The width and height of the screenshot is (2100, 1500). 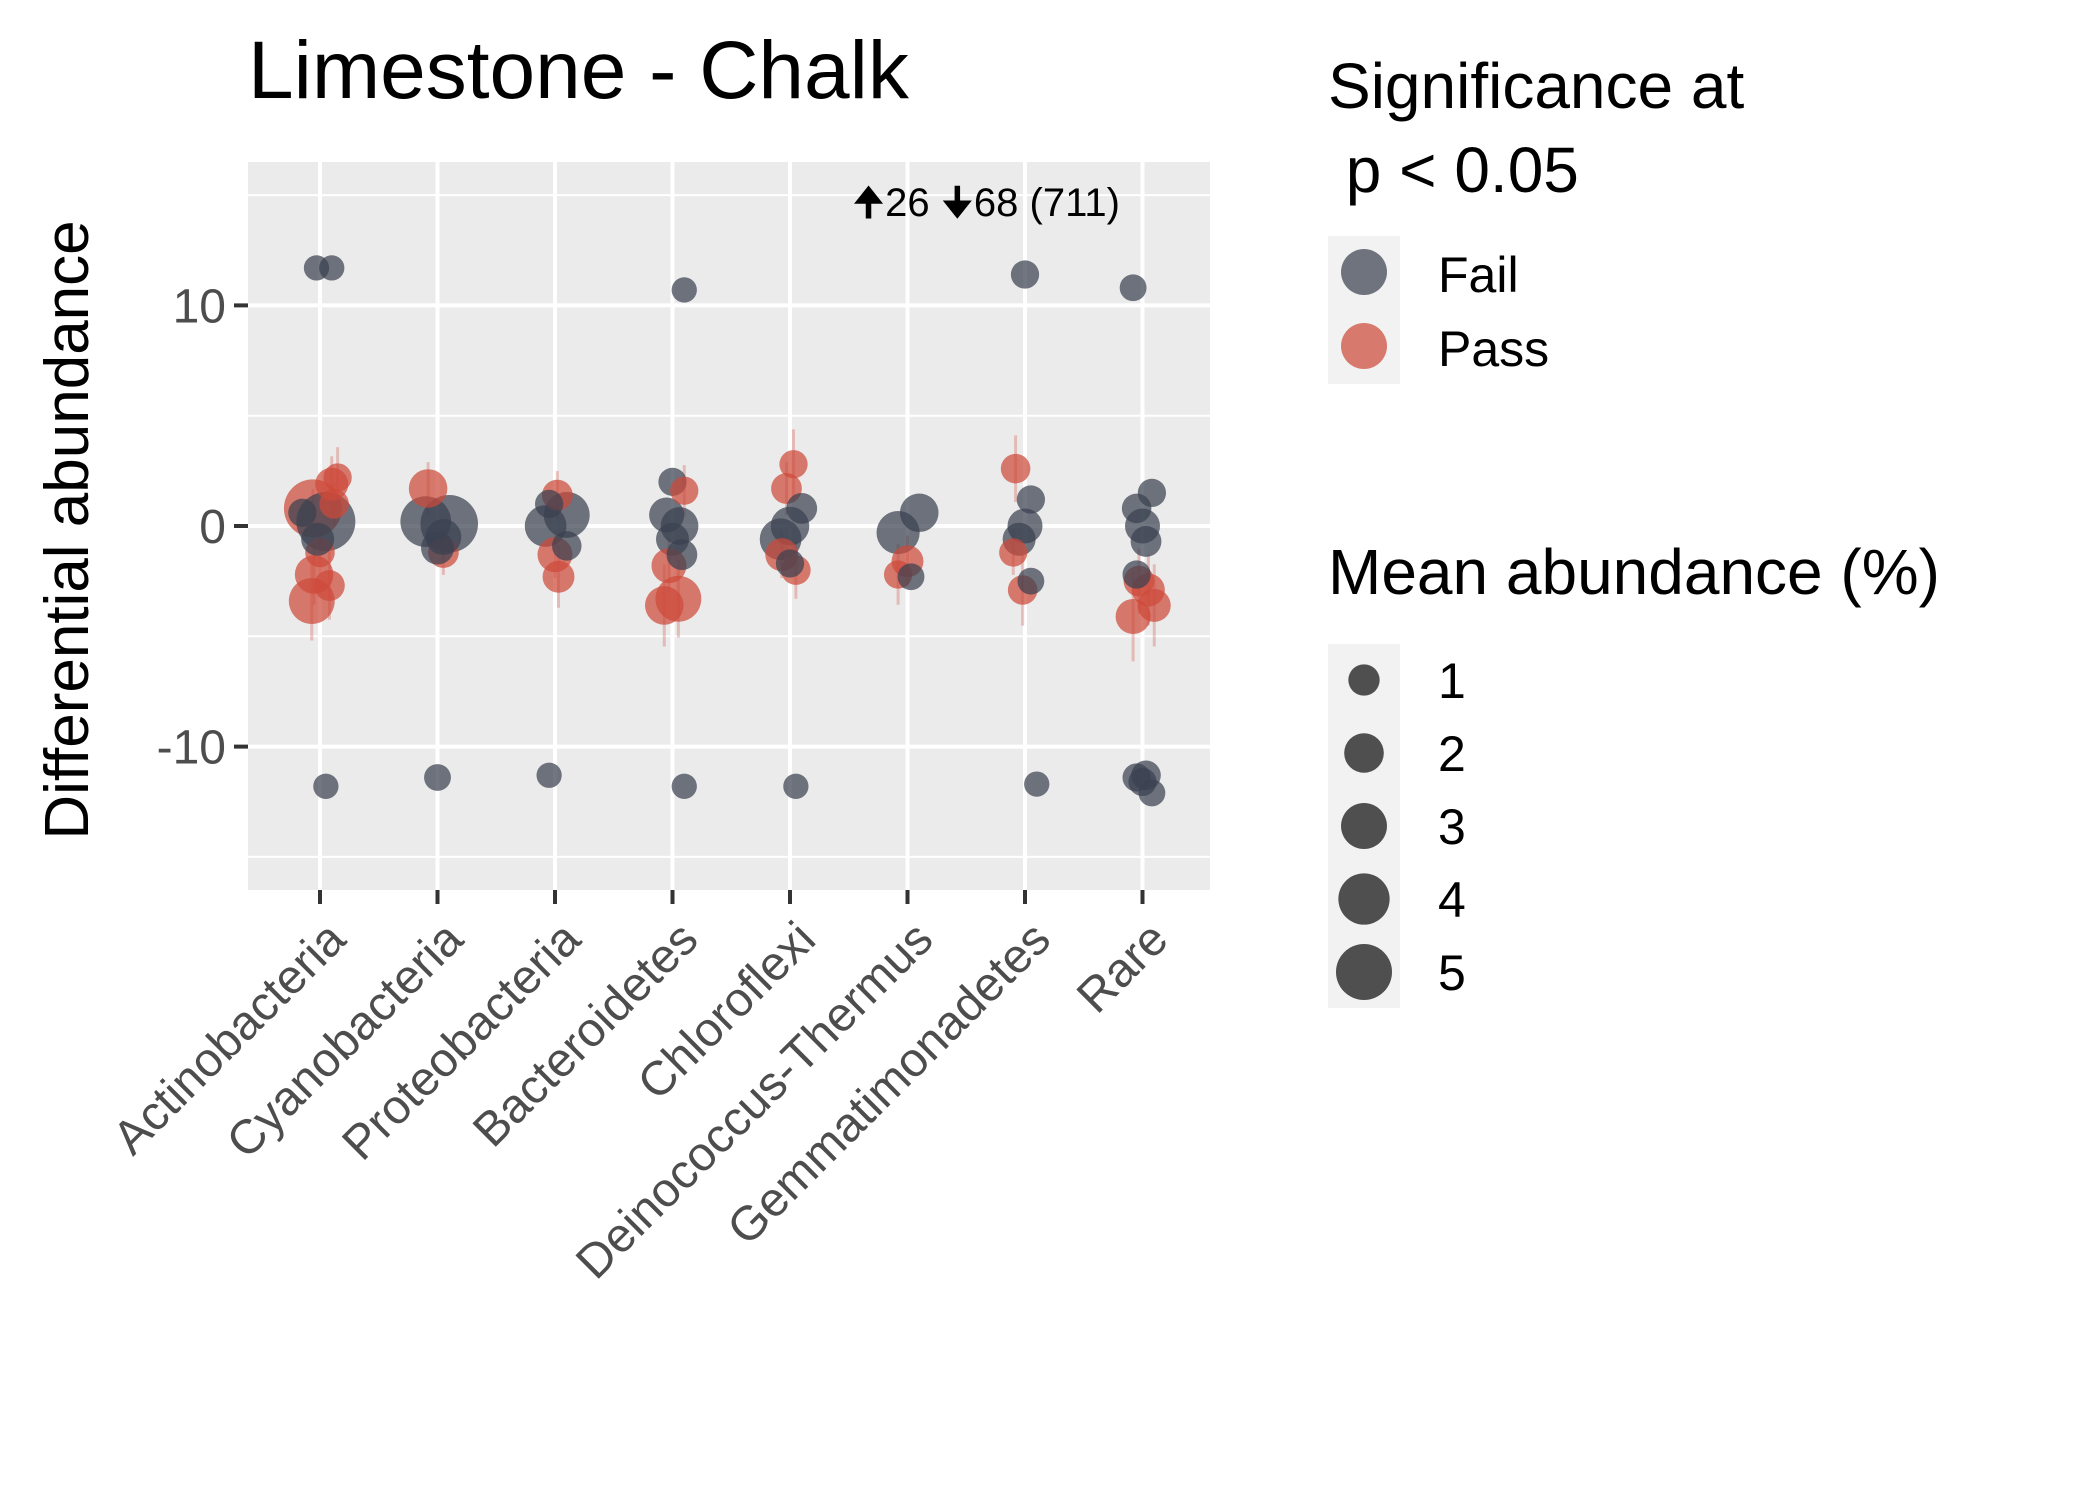 I want to click on y-tick-label: -10, so click(x=191, y=748).